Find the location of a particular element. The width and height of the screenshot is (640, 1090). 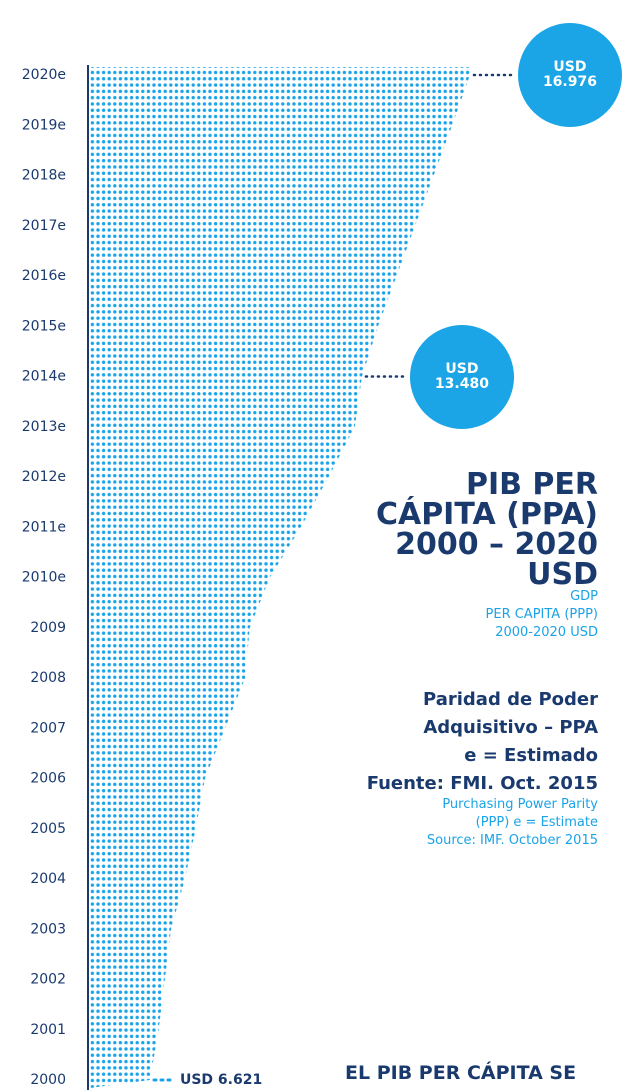

y-tick-label: 2020e is located at coordinates (44, 75).